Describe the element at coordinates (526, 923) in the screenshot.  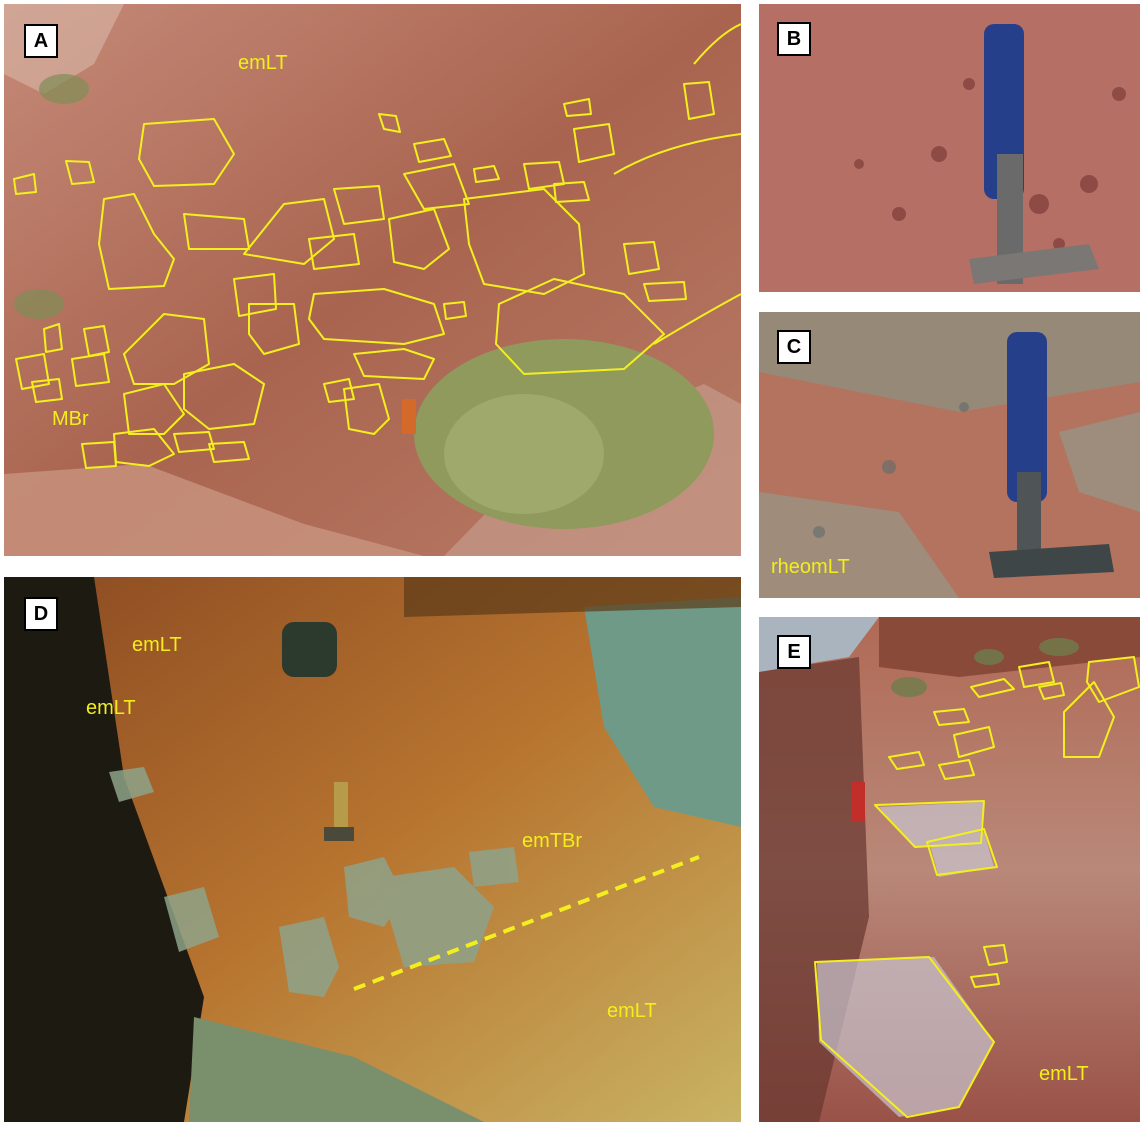
I see `contact-dashed-line` at that location.